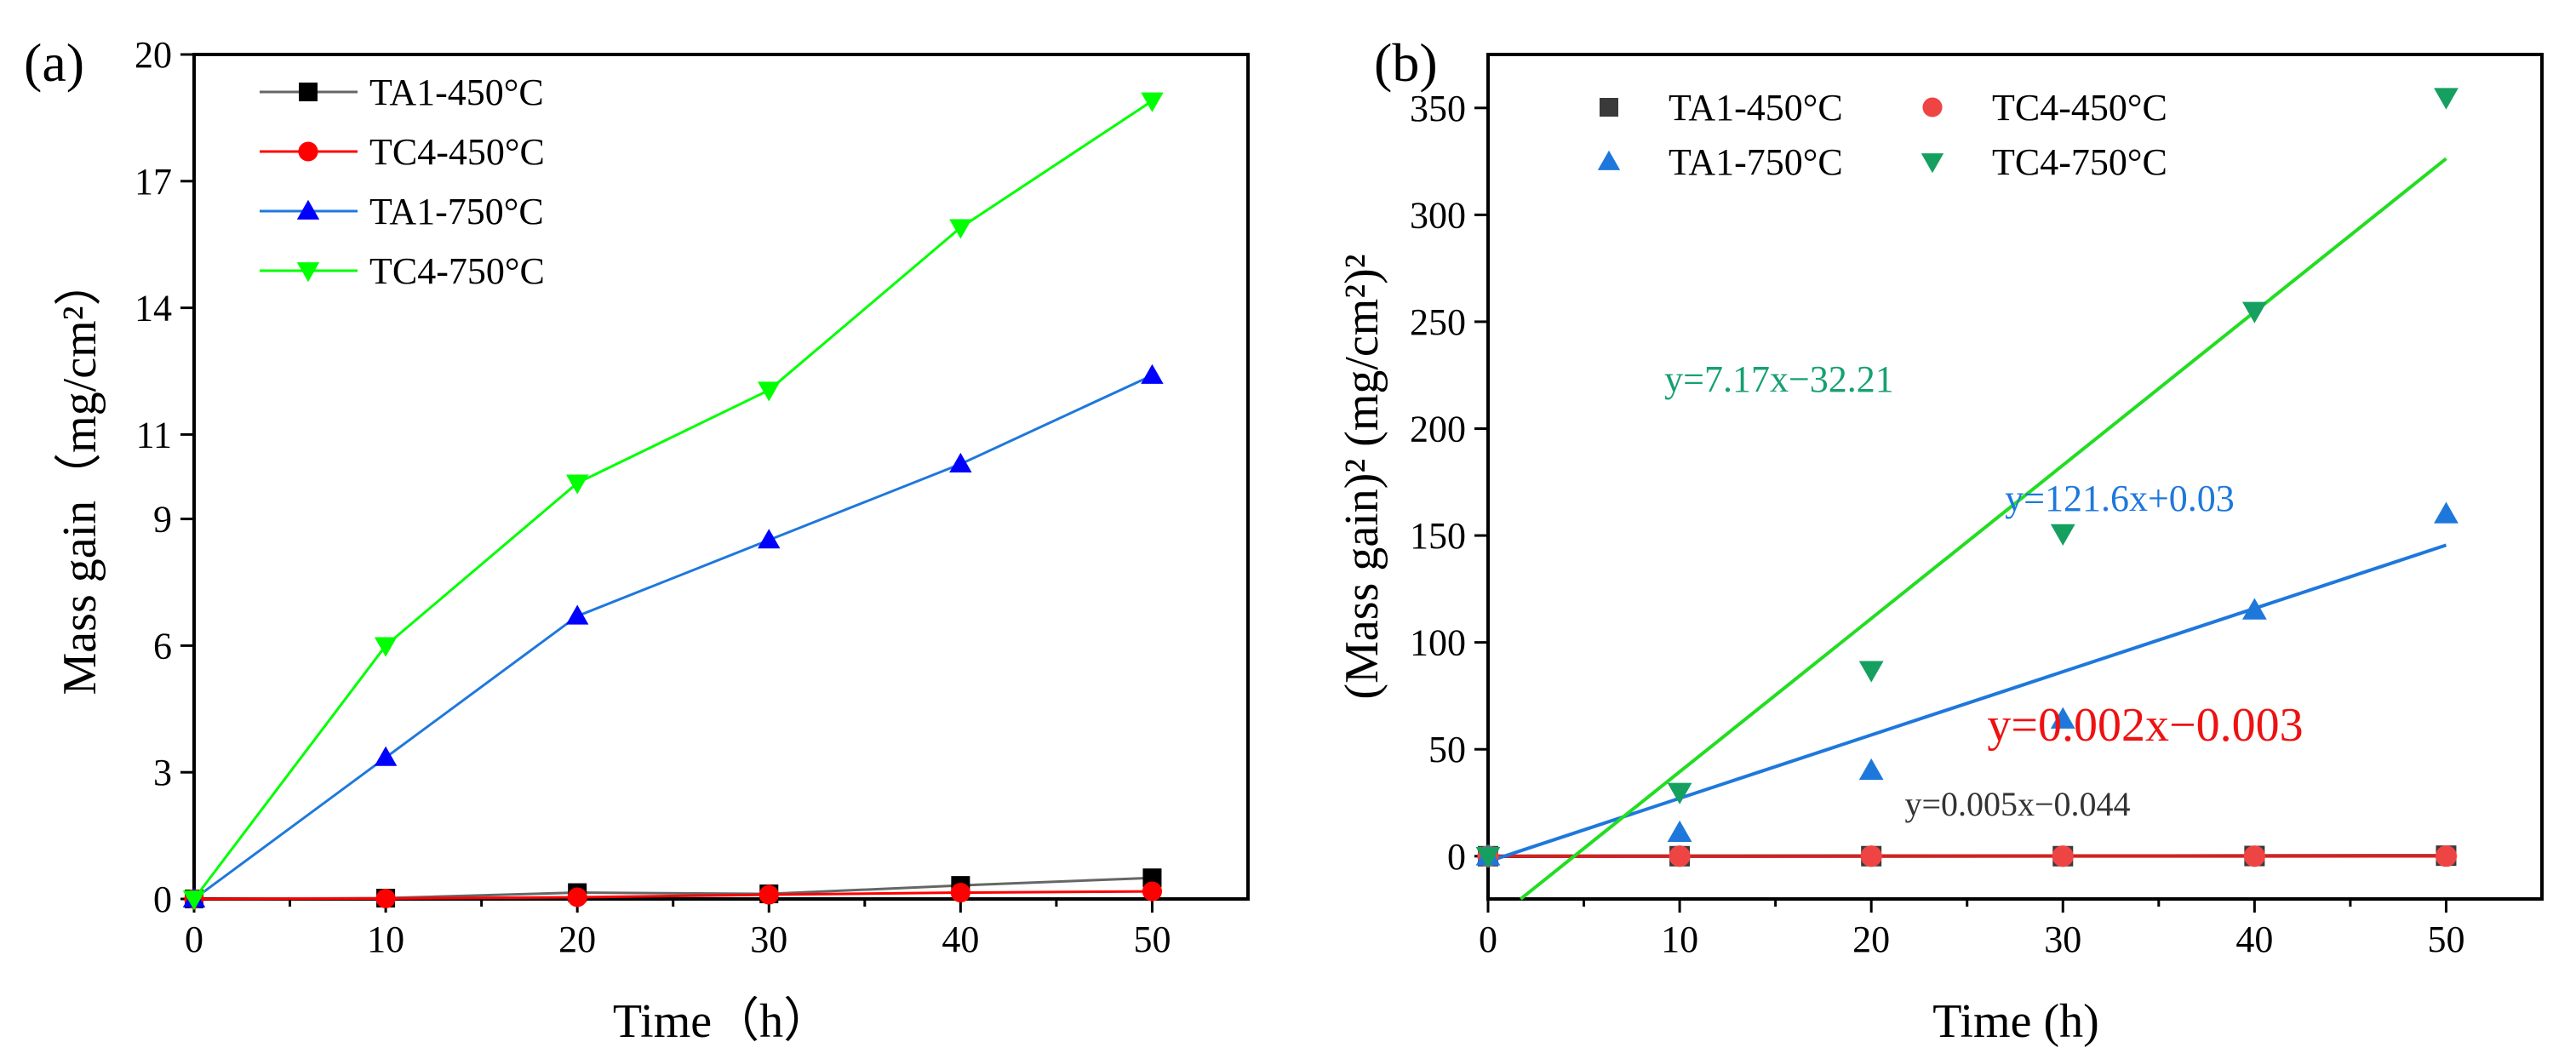 The width and height of the screenshot is (2576, 1059). Describe the element at coordinates (1447, 749) in the screenshot. I see `panel-b-y-tick-label: 50` at that location.